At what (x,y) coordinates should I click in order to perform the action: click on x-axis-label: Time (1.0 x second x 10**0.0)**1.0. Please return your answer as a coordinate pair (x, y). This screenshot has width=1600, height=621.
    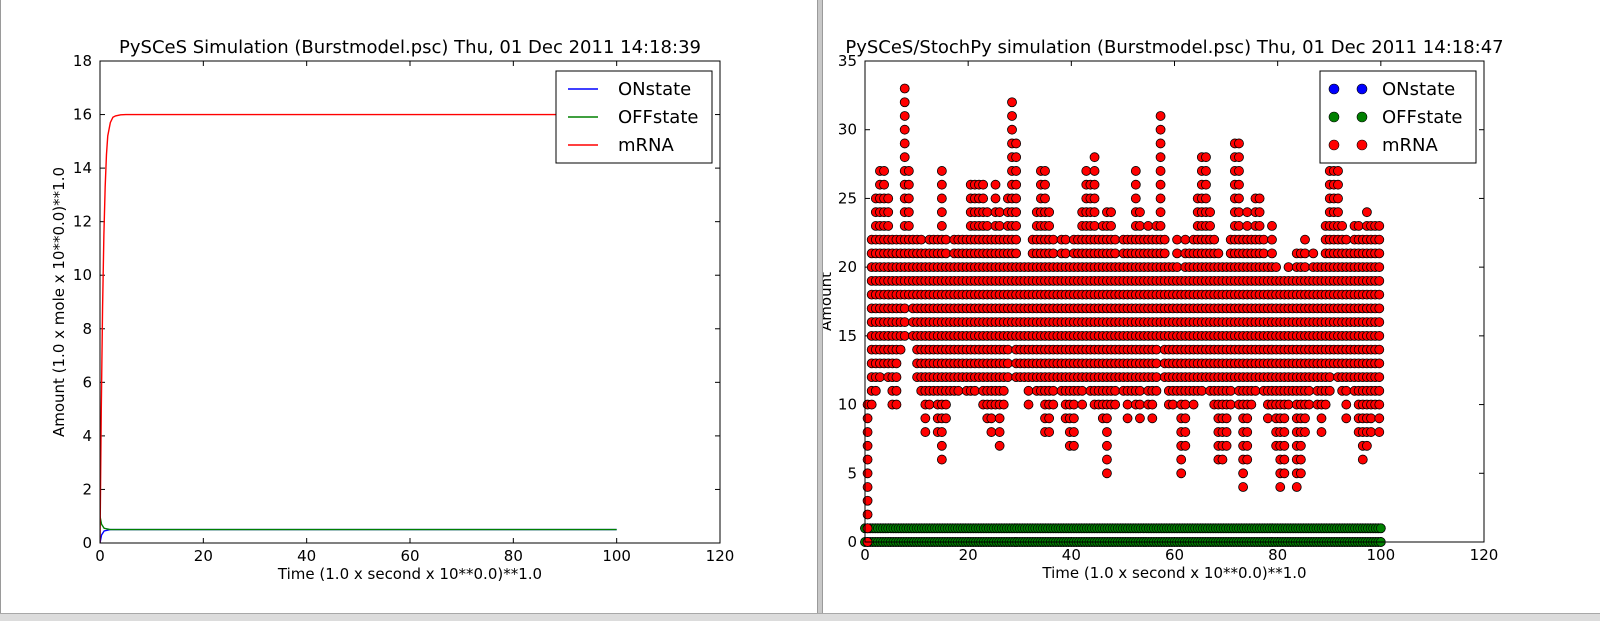
    Looking at the image, I should click on (409, 574).